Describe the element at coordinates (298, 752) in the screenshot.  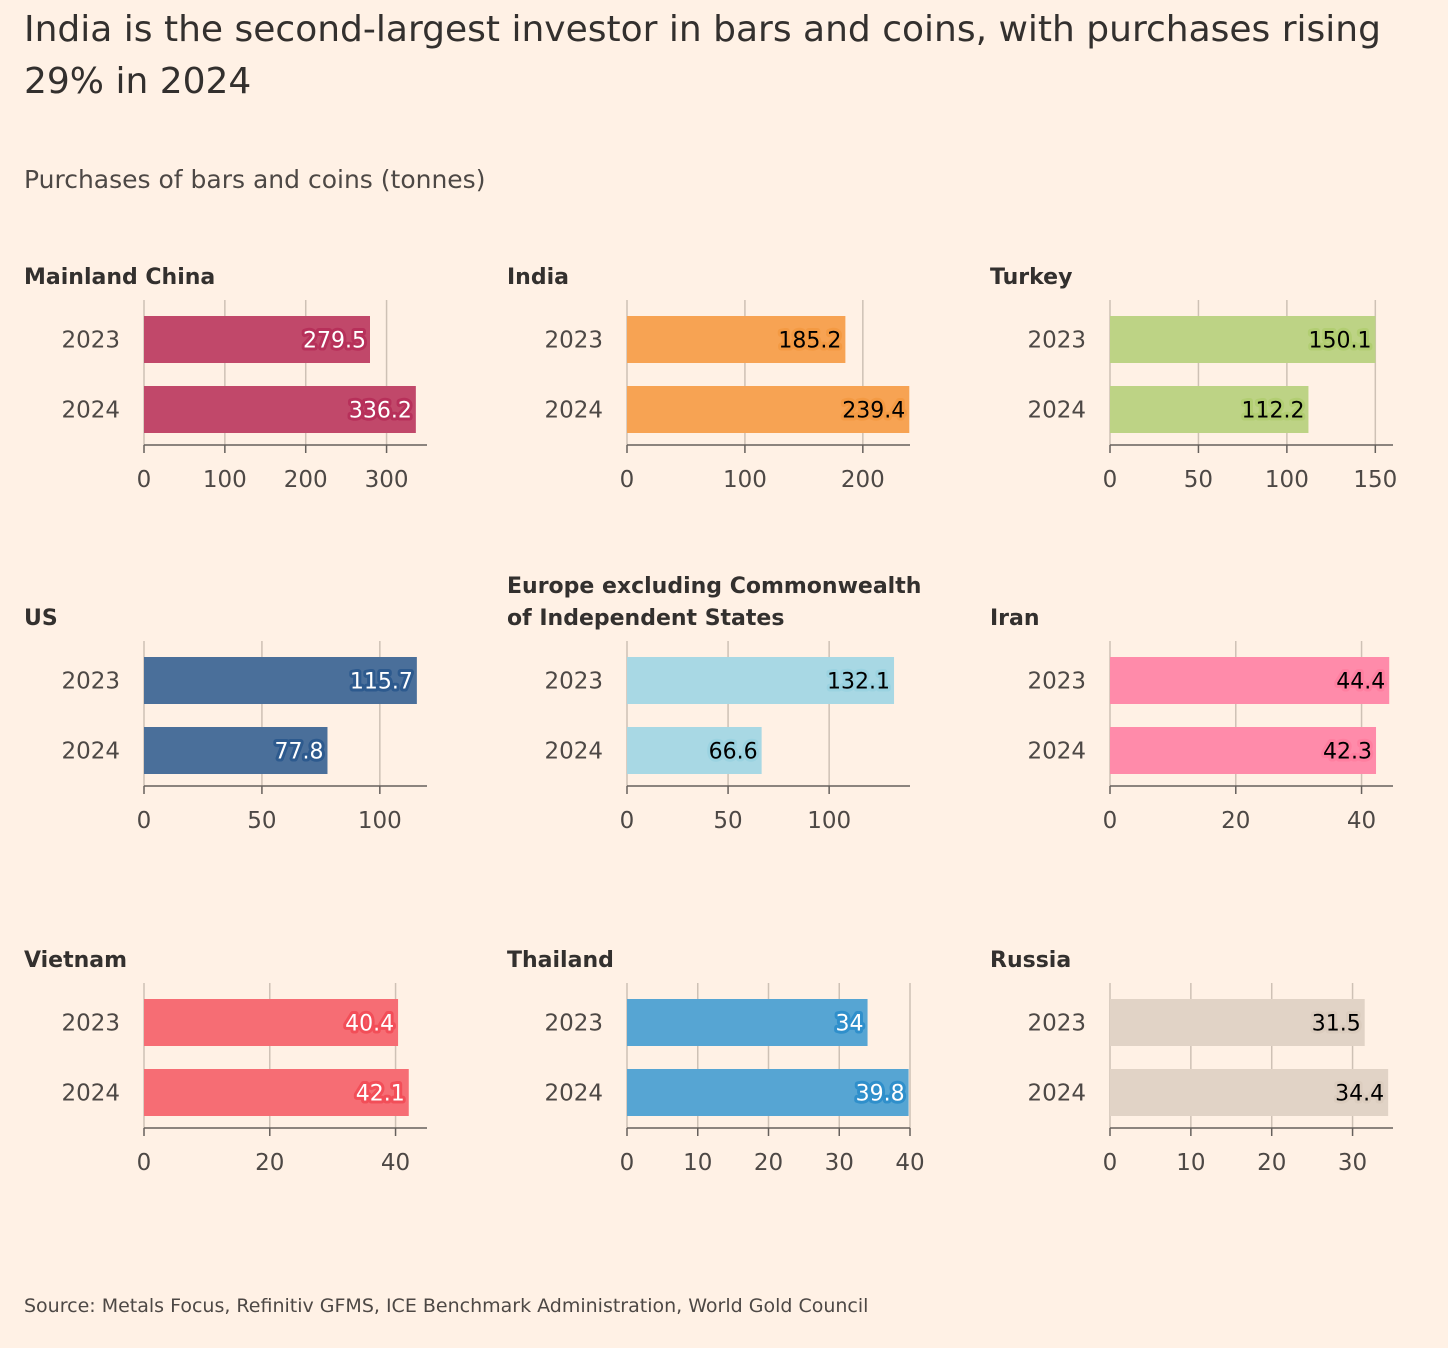
I see `value-label: 77.8` at that location.